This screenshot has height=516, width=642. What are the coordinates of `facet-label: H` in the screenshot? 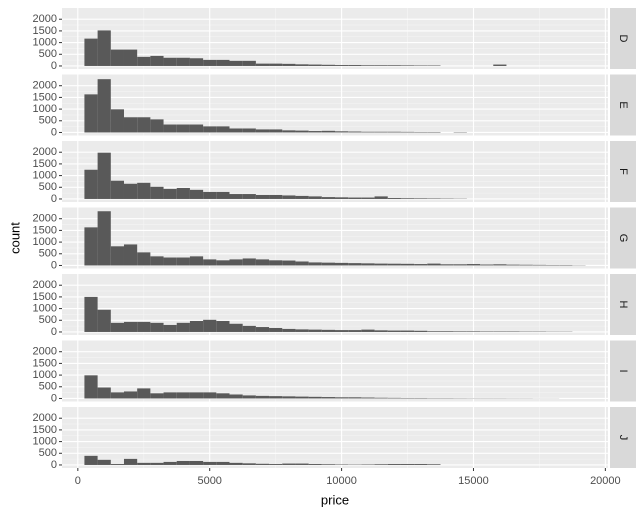 It's located at (623, 305).